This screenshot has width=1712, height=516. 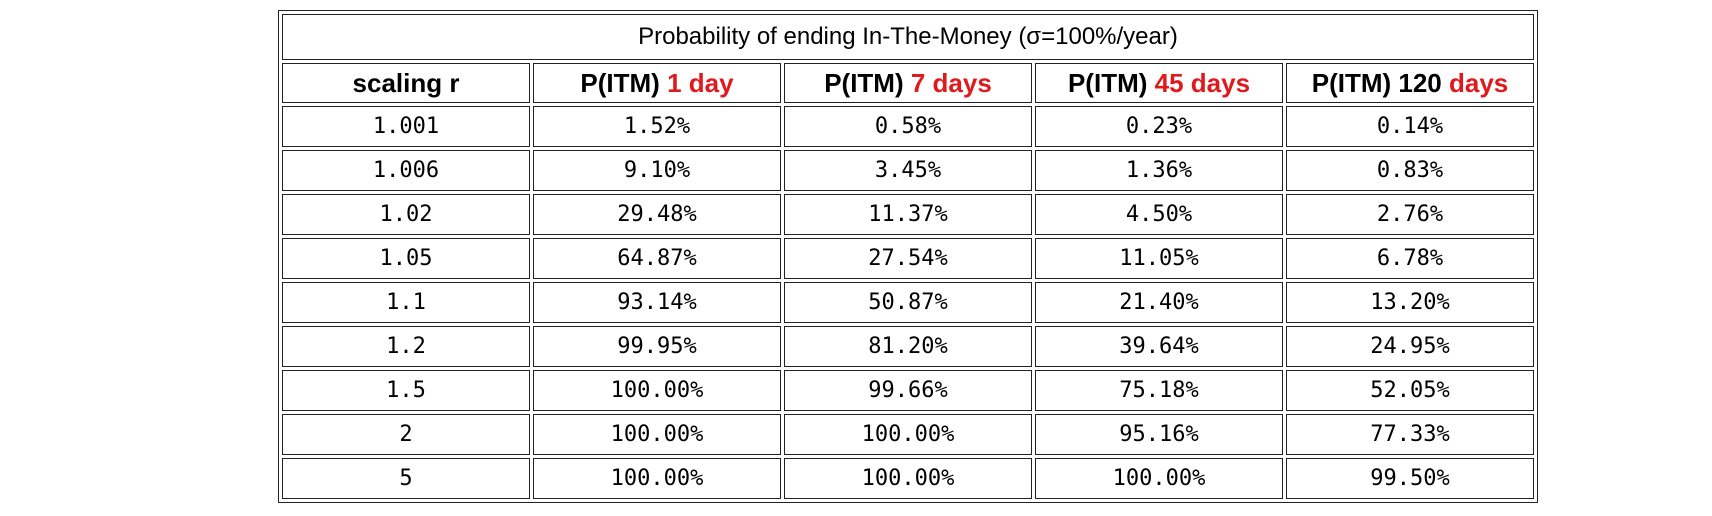 What do you see at coordinates (406, 302) in the screenshot?
I see `cell-scaling-r: 1.1` at bounding box center [406, 302].